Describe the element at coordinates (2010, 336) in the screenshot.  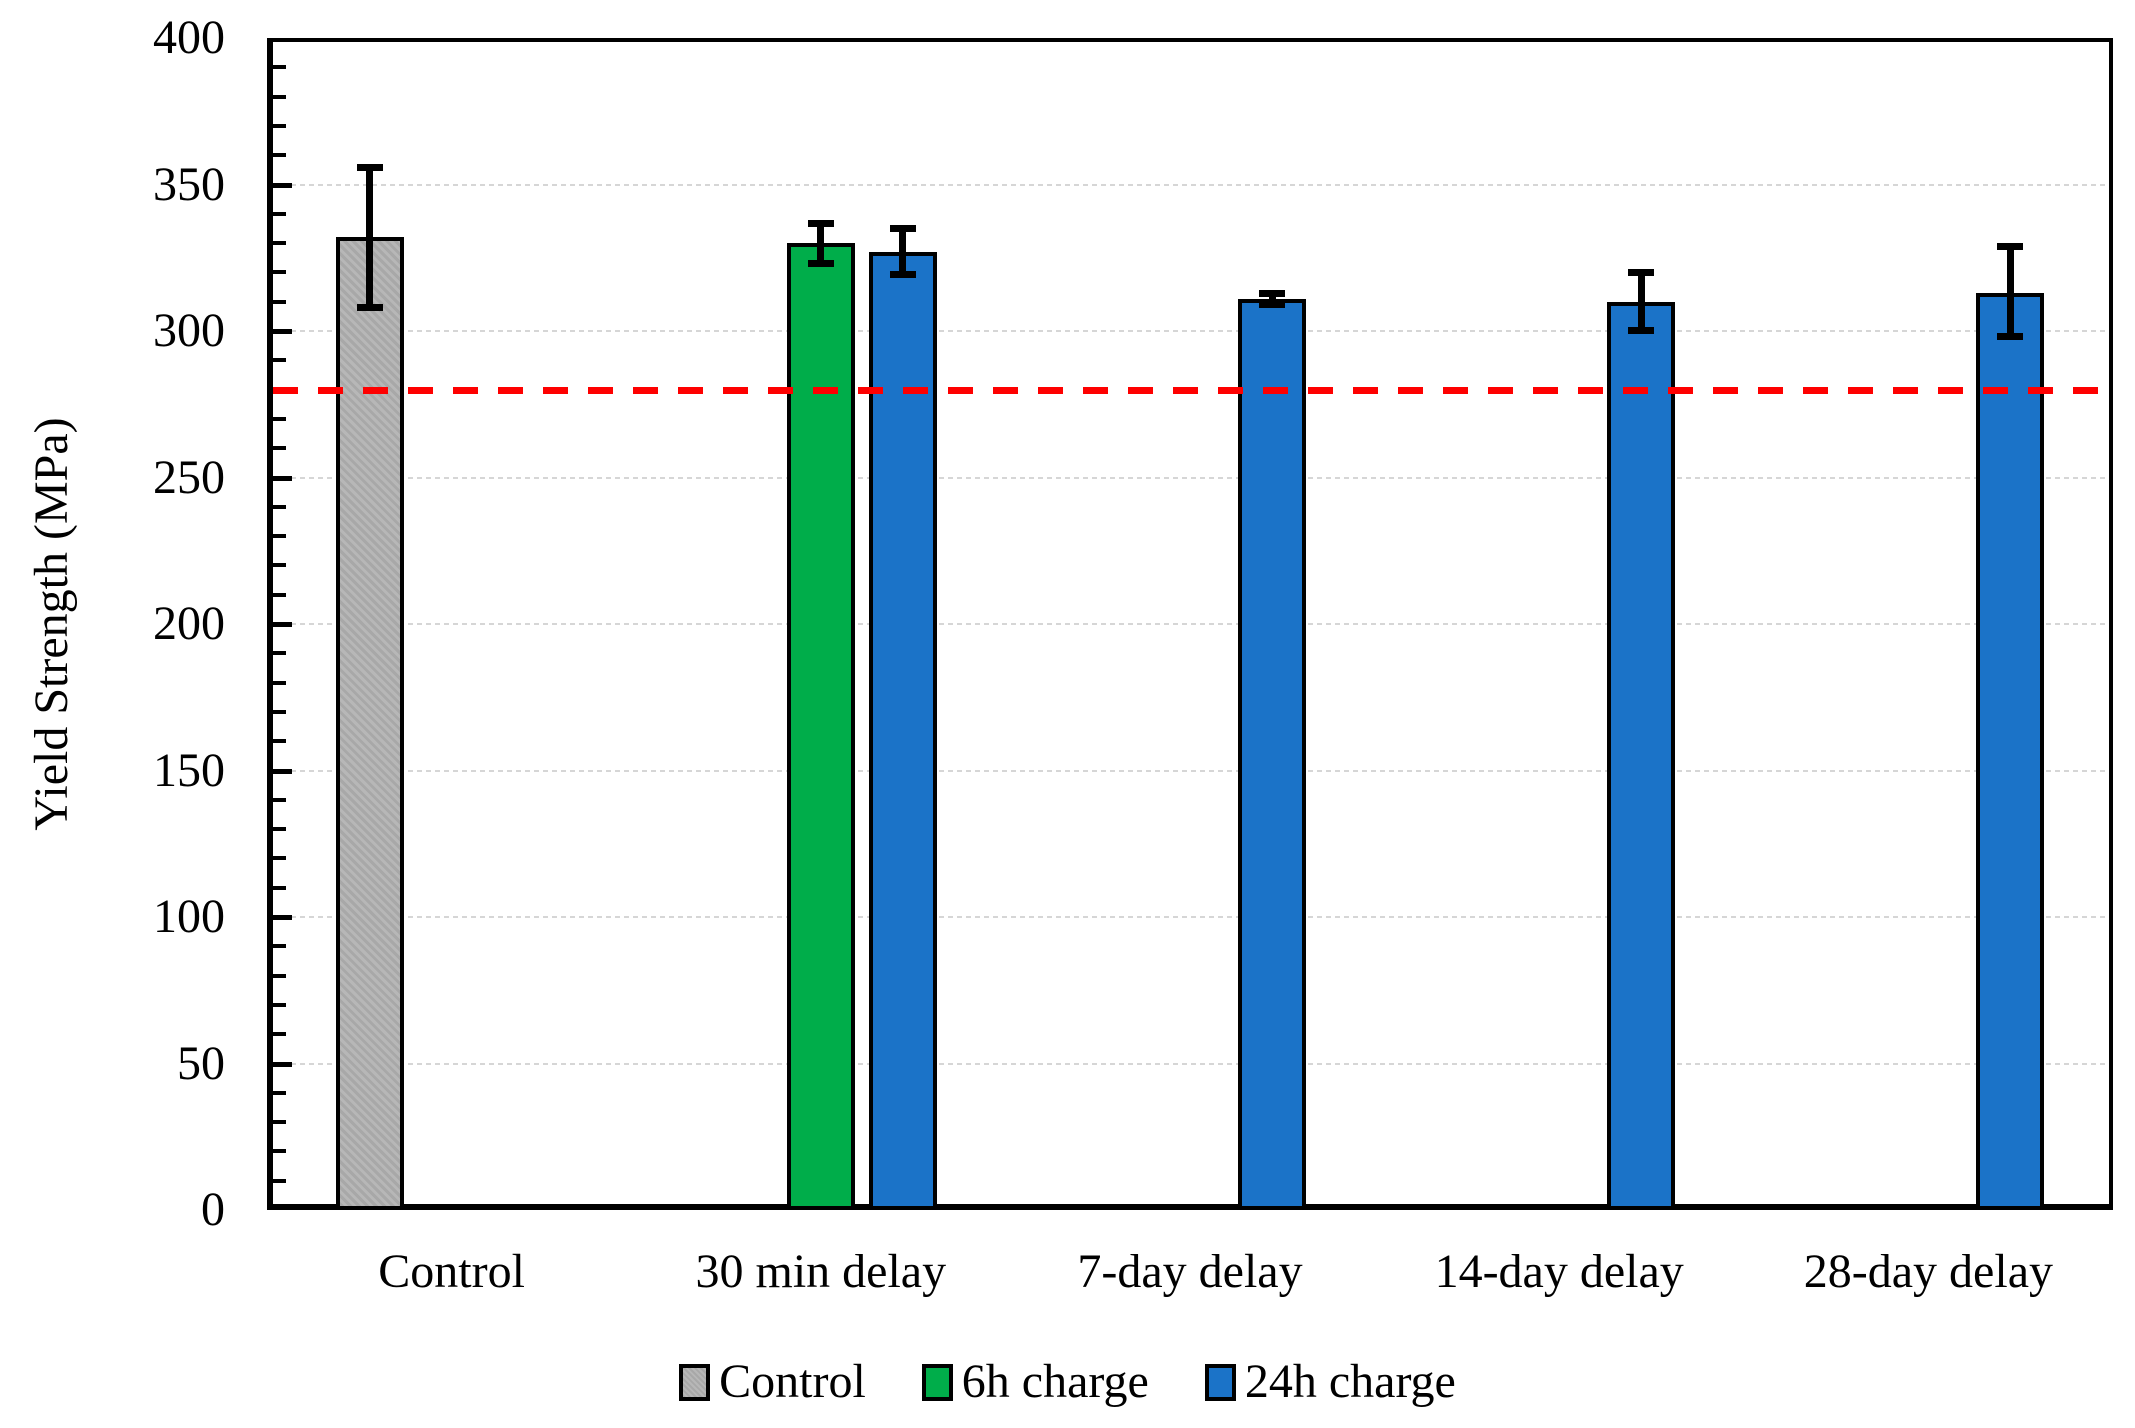
I see `error-bar-cap-bottom-28-day-delay-24h-charge` at that location.